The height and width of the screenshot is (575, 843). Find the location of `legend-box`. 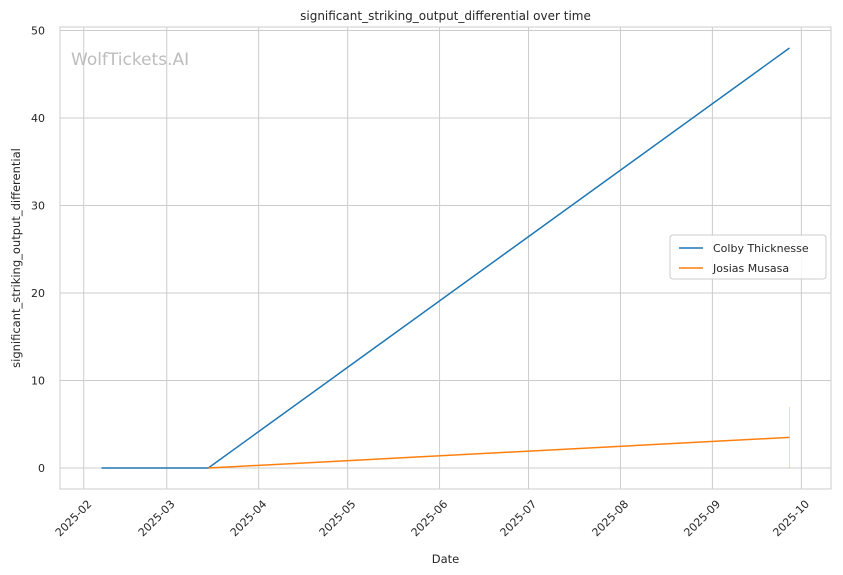

legend-box is located at coordinates (748, 257).